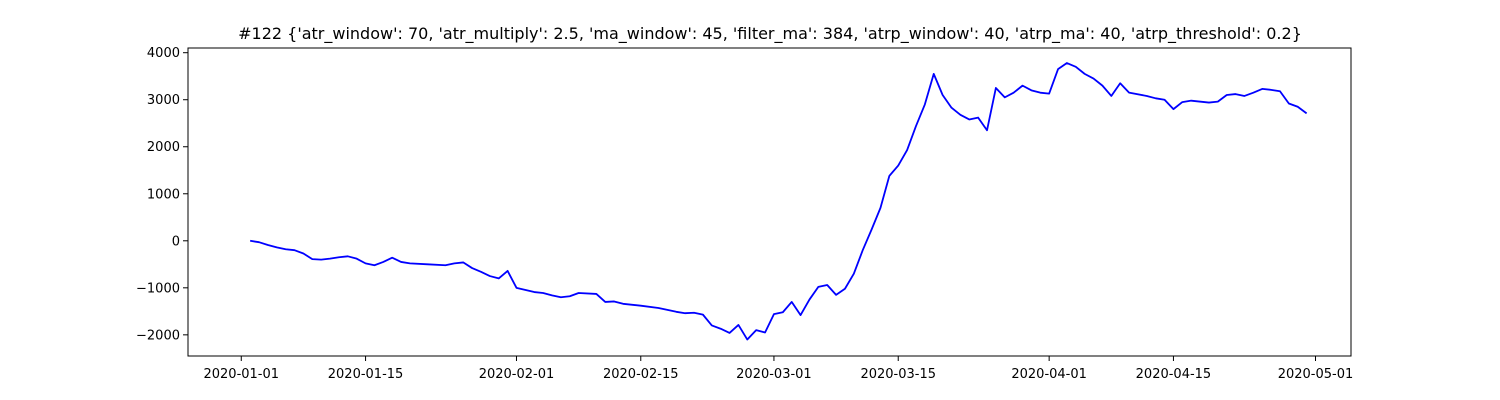  Describe the element at coordinates (163, 100) in the screenshot. I see `y-tick-label: 3000` at that location.